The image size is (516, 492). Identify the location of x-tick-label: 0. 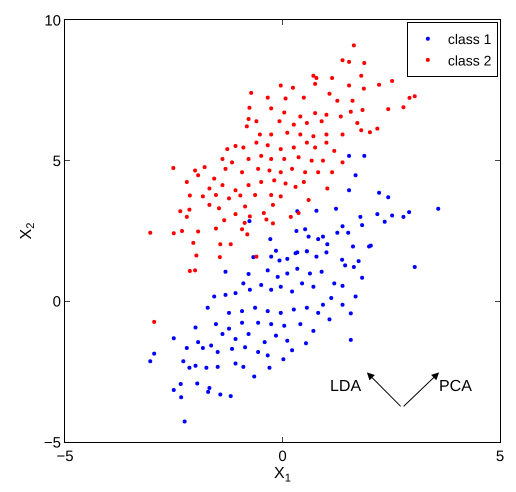
(282, 456).